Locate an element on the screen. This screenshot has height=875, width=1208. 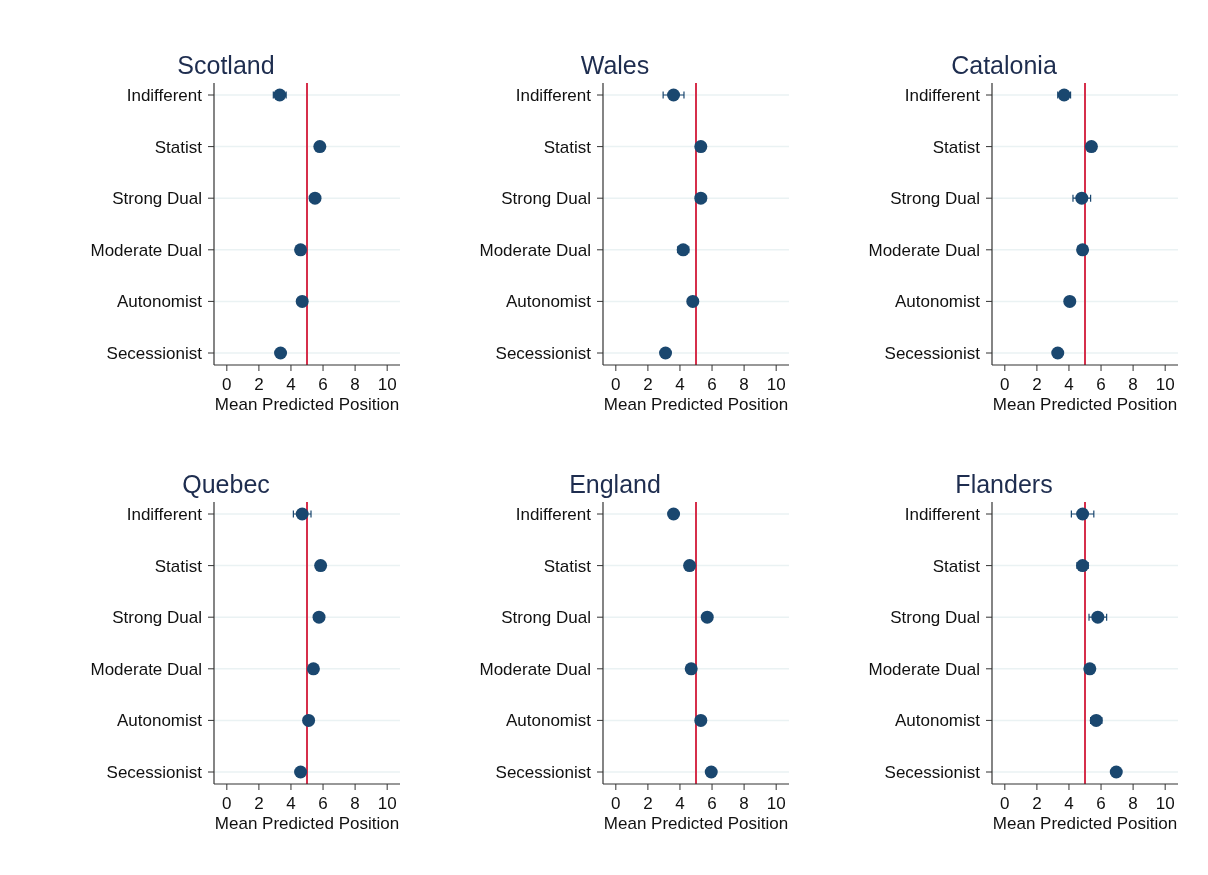
chart-title: Catalonia is located at coordinates (1004, 65).